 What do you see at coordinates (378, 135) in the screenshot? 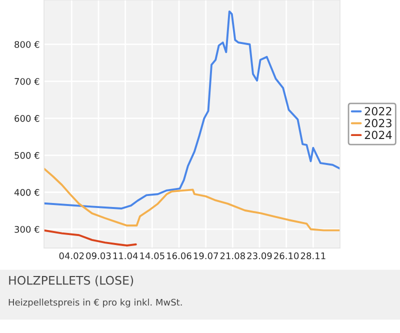
I see `legend-label: 2024` at bounding box center [378, 135].